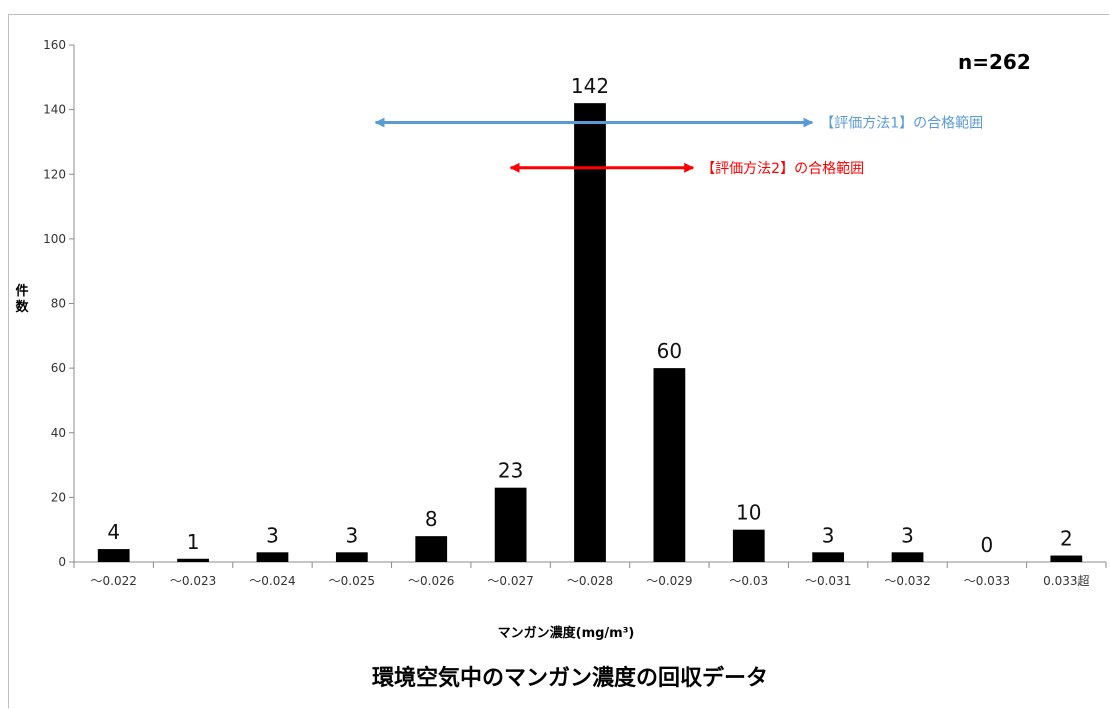 The width and height of the screenshot is (1110, 709). I want to click on x-tick-label: ～0.023, so click(193, 581).